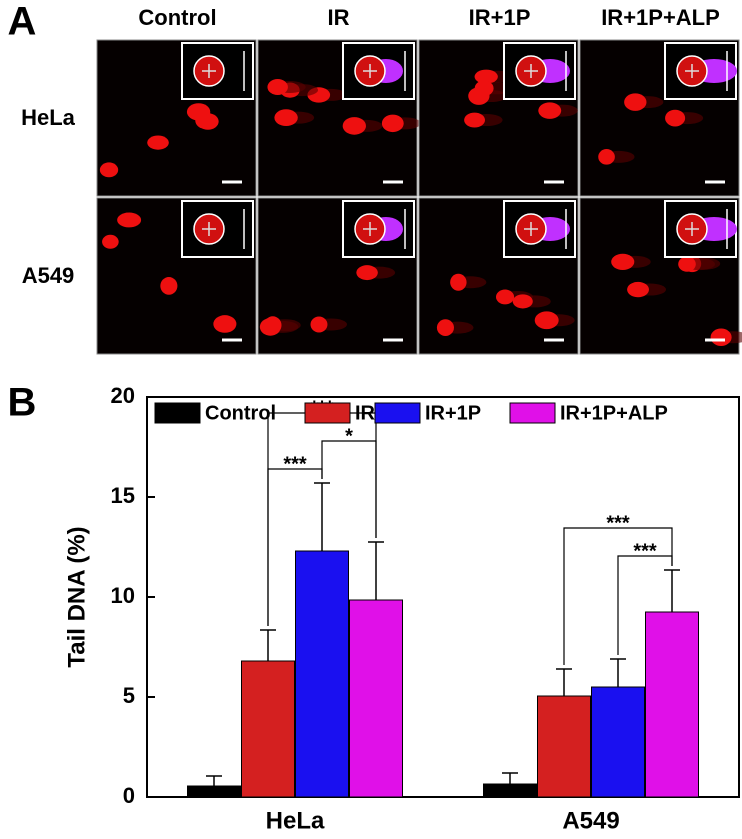 The height and width of the screenshot is (839, 742). I want to click on panel-label: A, so click(22, 22).